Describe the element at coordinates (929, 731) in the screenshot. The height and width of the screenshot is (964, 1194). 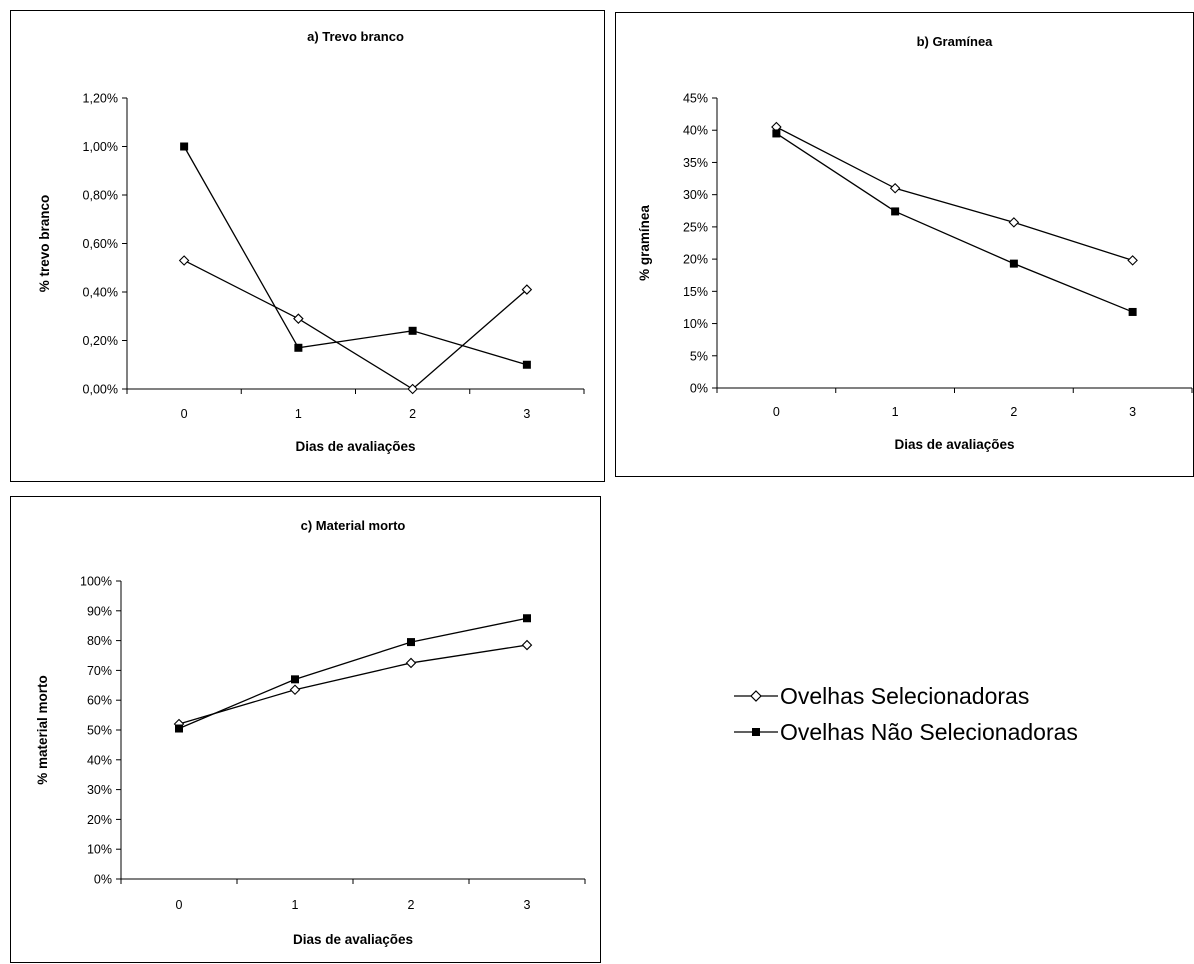
I see `legend-label-nao-selecionadoras: Ovelhas Não Selecionadoras` at that location.